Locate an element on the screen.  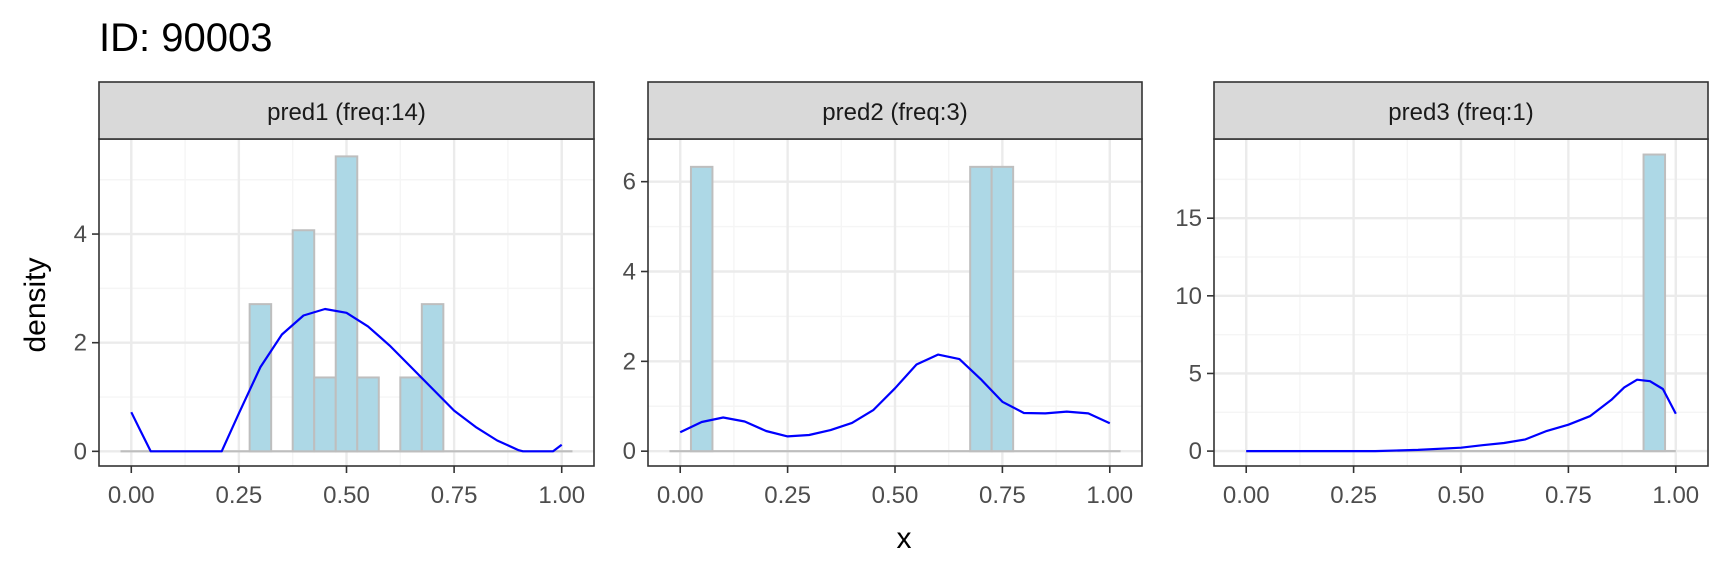
chart-title: ID: 90003 is located at coordinates (185, 38).